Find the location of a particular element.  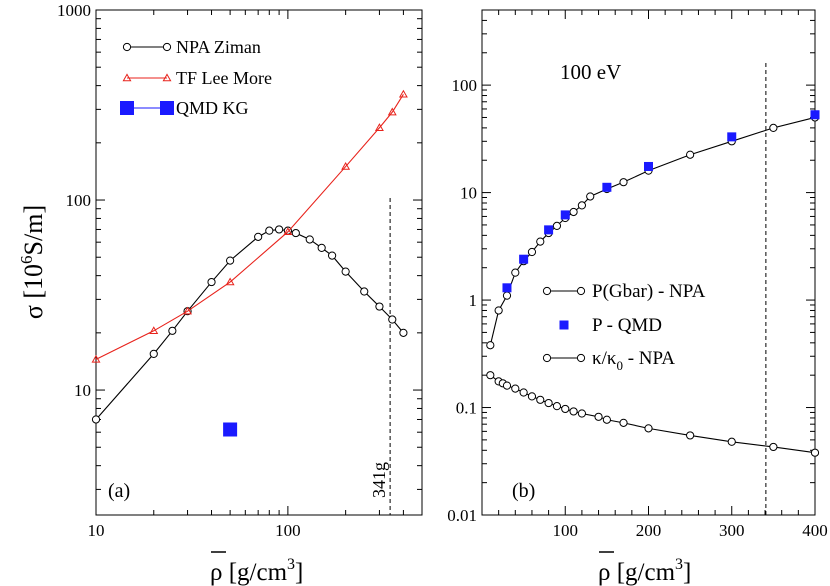

legend-symbol-kappa-npa is located at coordinates (564, 358).